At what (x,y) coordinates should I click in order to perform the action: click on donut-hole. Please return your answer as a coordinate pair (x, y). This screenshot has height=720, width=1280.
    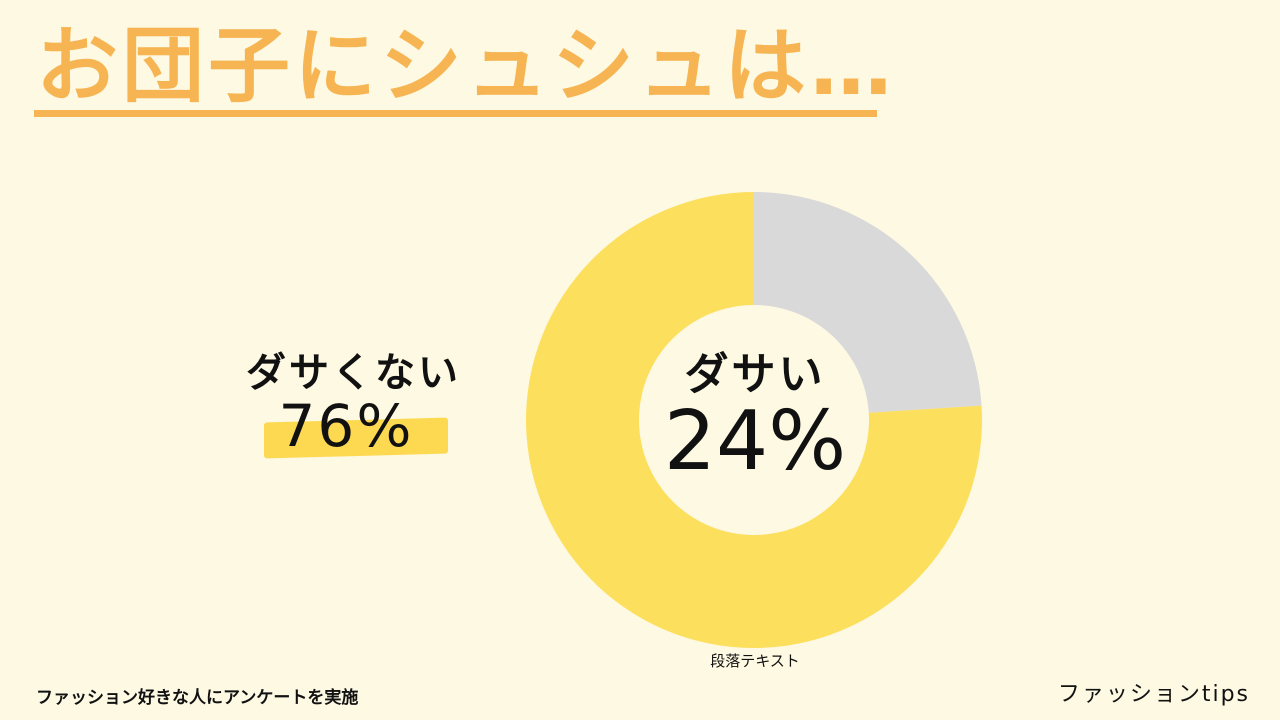
    Looking at the image, I should click on (754, 420).